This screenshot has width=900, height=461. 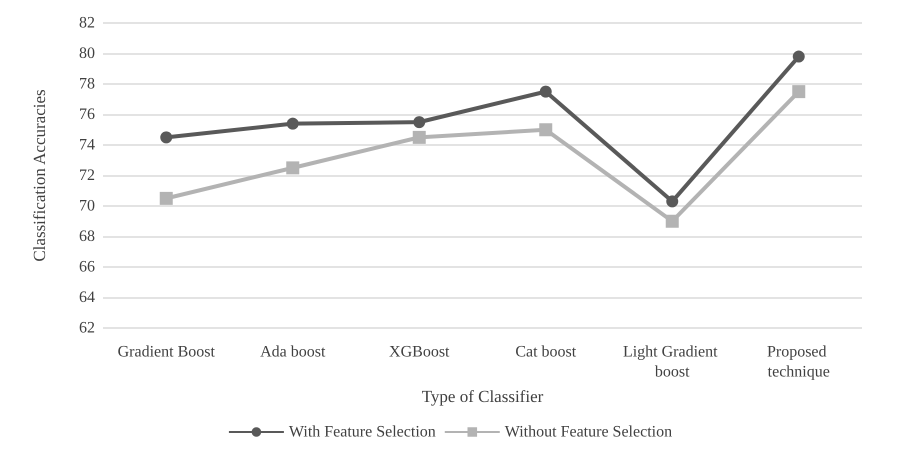 I want to click on x-tick-label: Ada boost, so click(x=293, y=352).